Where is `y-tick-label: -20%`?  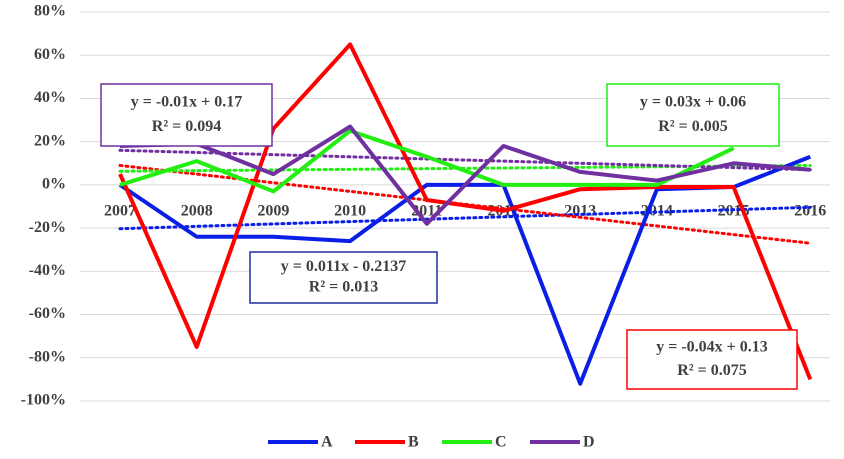
y-tick-label: -20% is located at coordinates (47, 227).